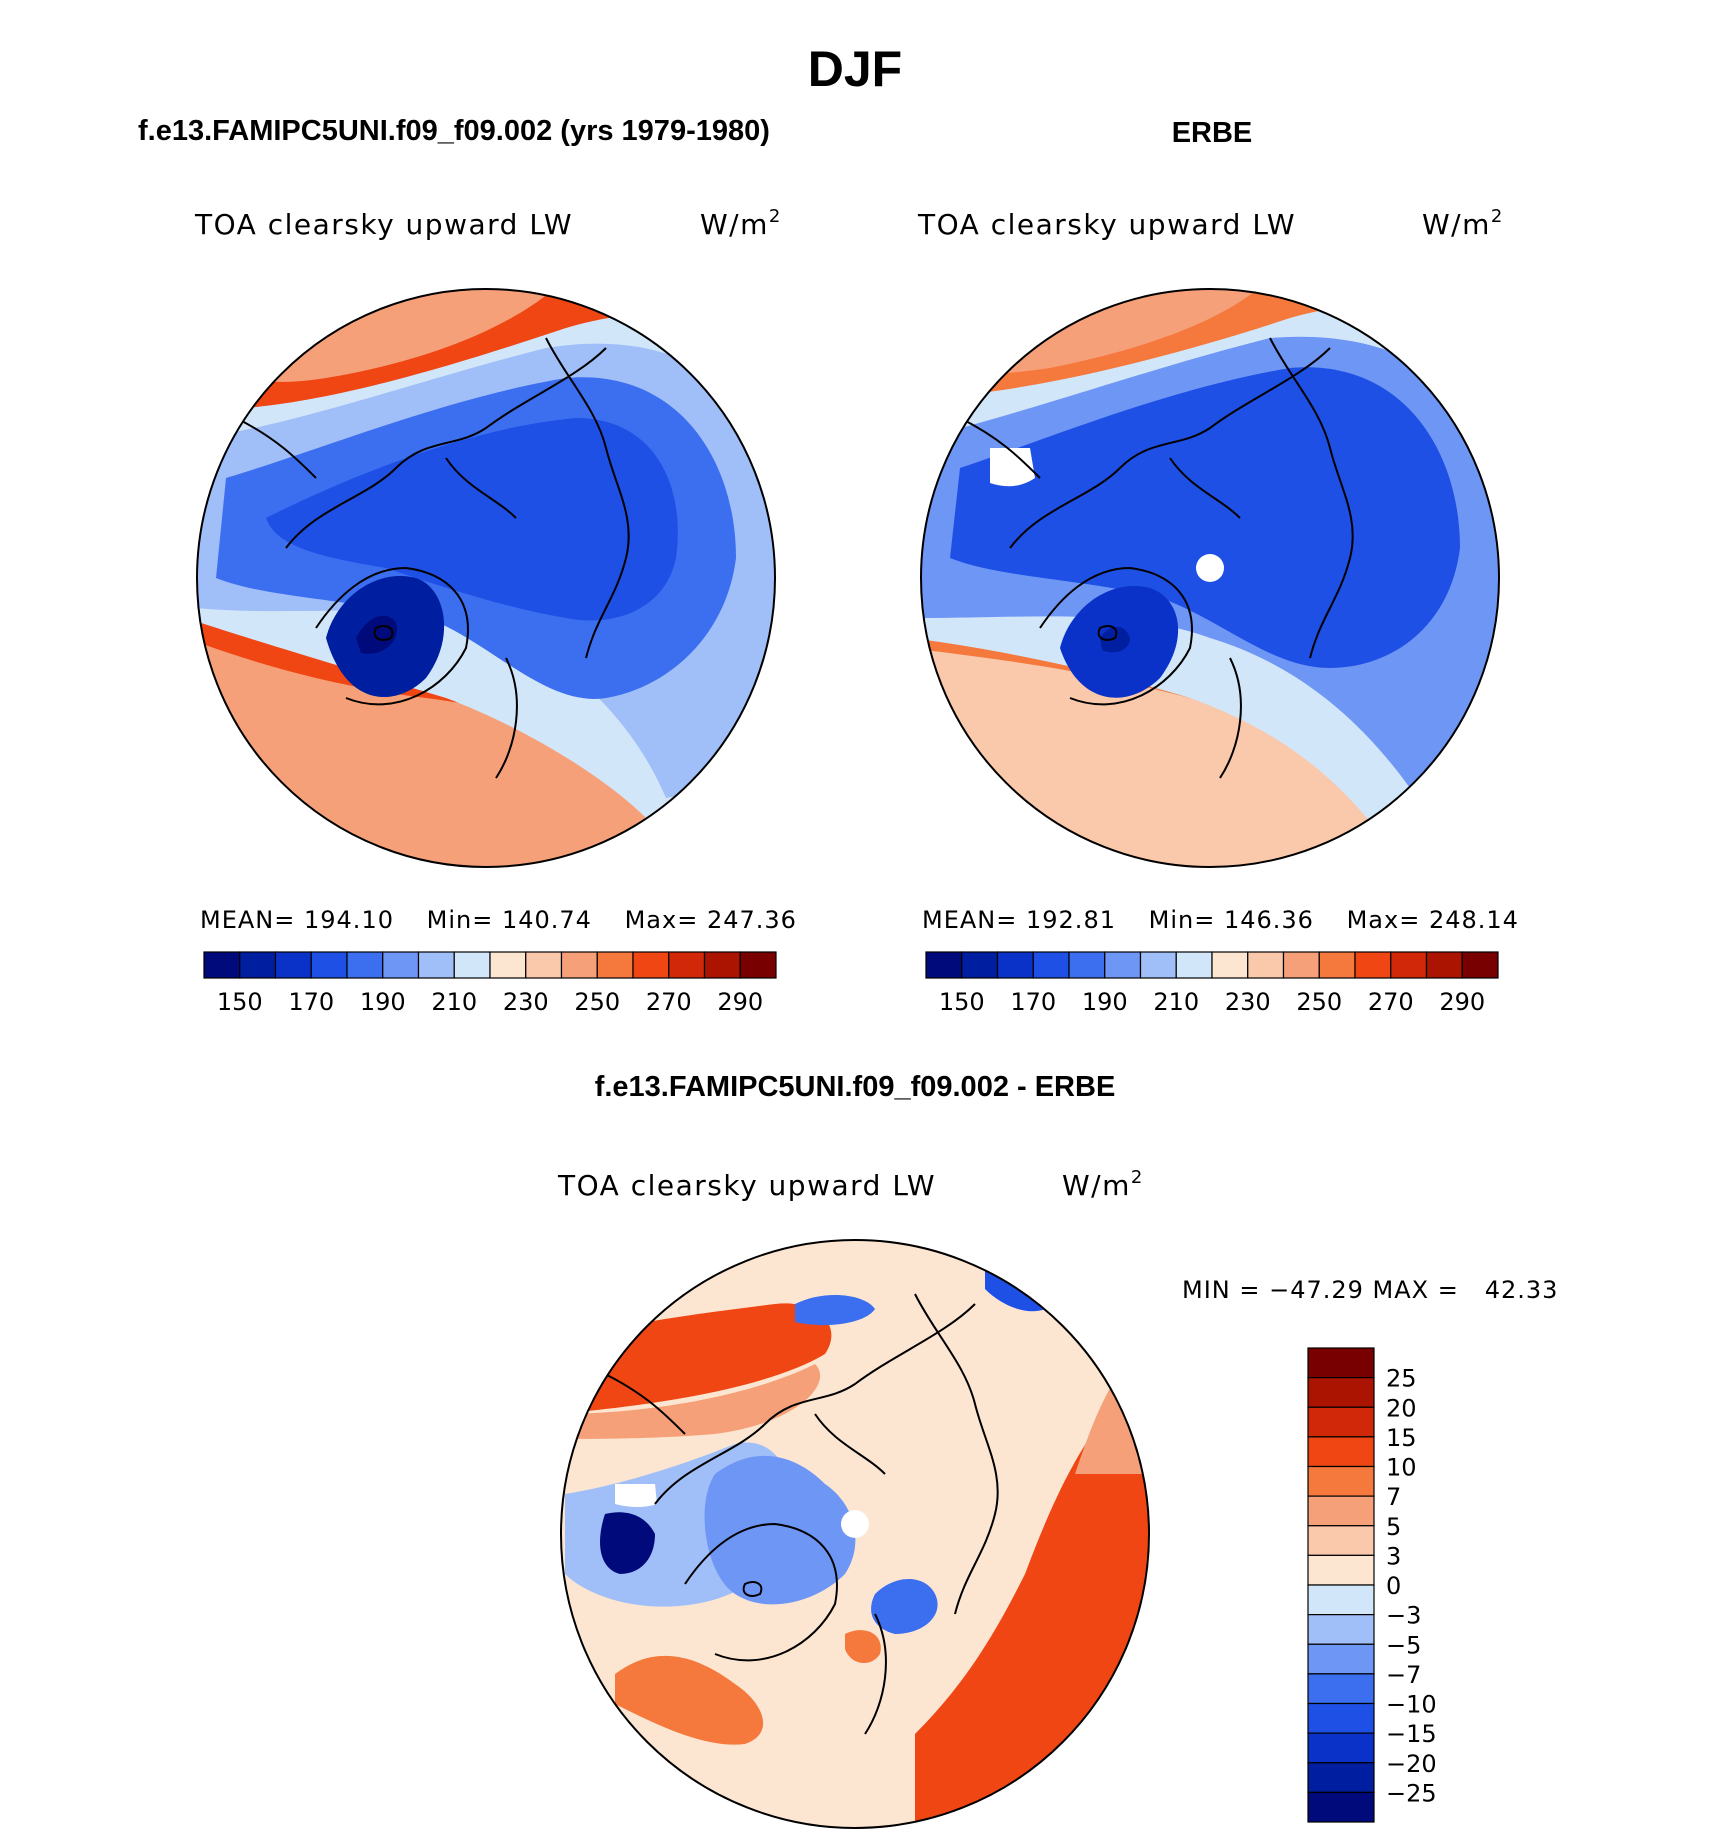 The height and width of the screenshot is (1840, 1710). Describe the element at coordinates (1403, 1616) in the screenshot. I see `colorbar-tick-label: −3` at that location.